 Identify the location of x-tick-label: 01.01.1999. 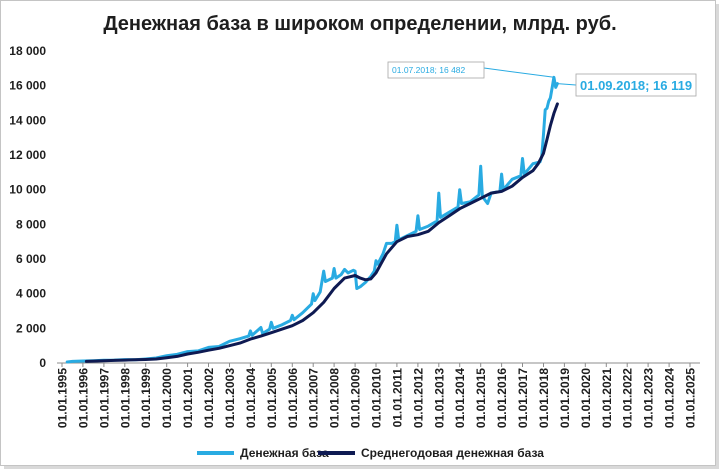
(146, 398).